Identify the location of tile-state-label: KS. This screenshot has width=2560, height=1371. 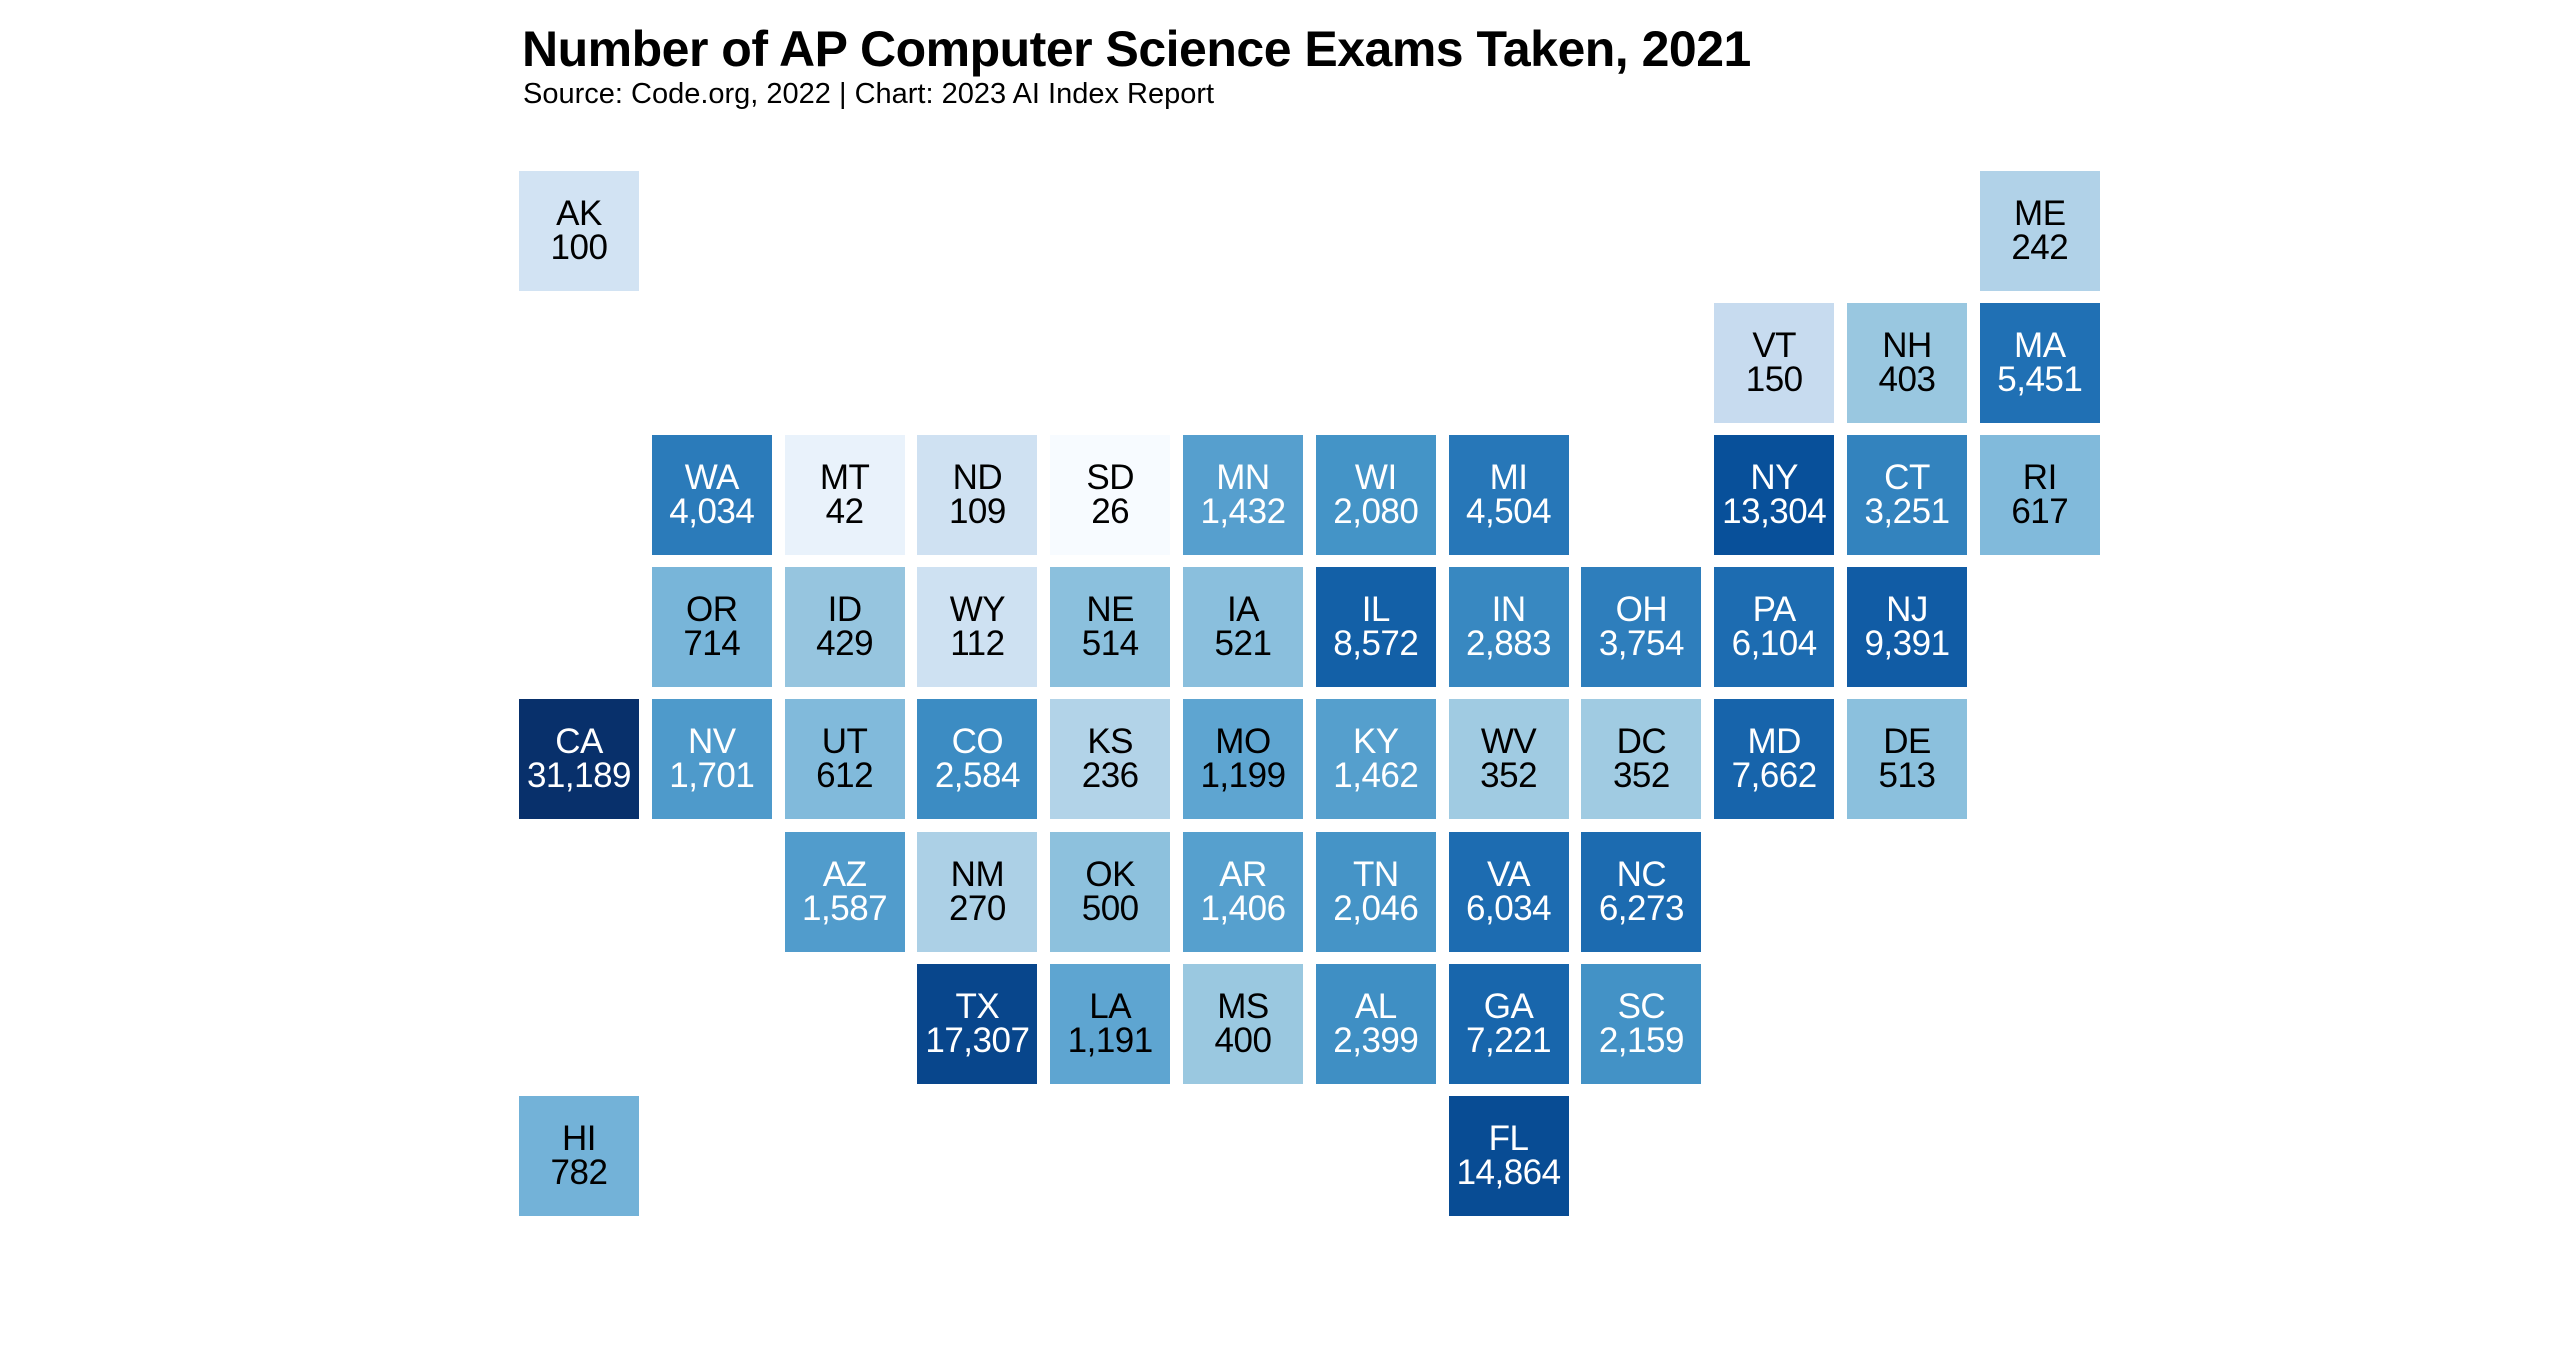
(1110, 742).